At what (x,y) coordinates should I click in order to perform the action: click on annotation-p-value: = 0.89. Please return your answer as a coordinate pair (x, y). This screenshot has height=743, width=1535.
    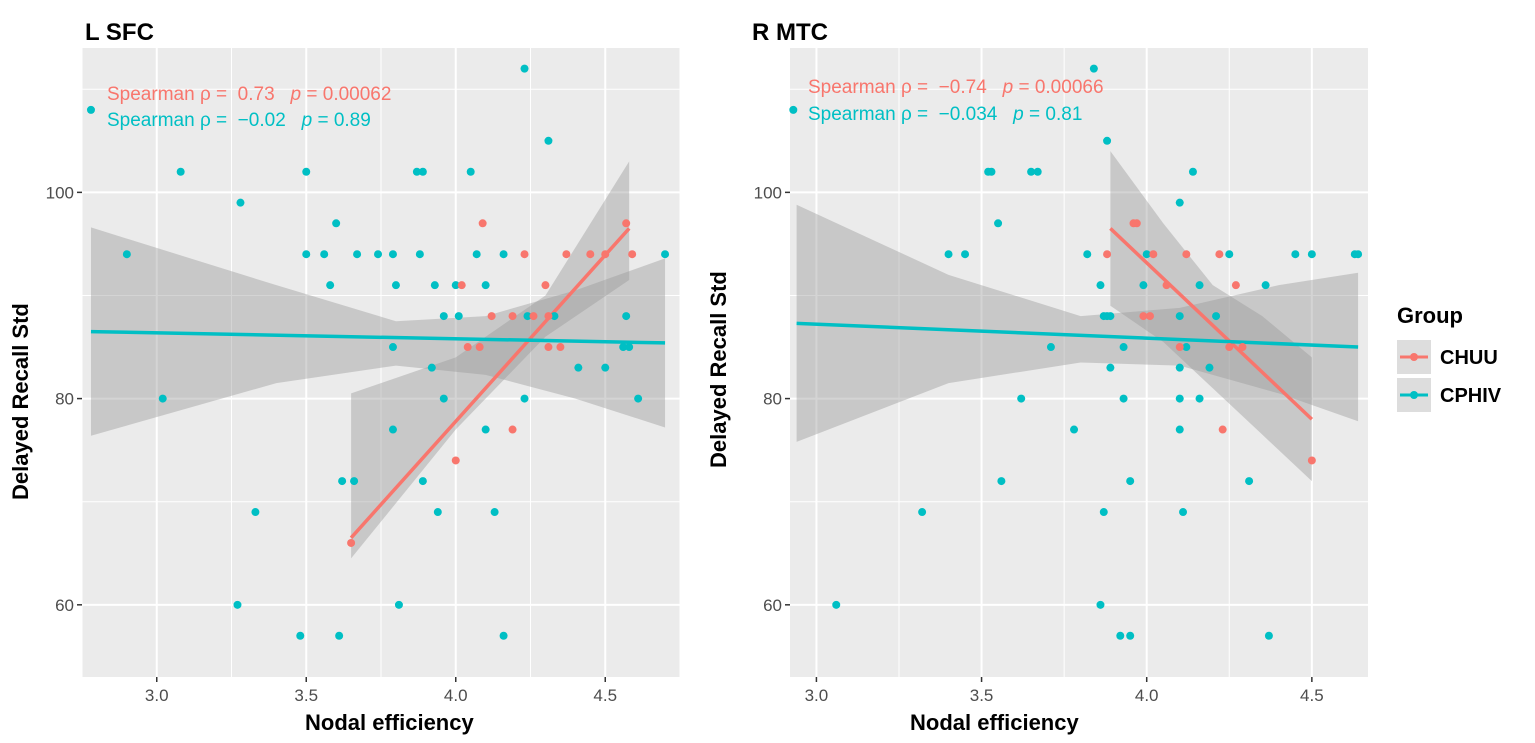
    Looking at the image, I should click on (341, 120).